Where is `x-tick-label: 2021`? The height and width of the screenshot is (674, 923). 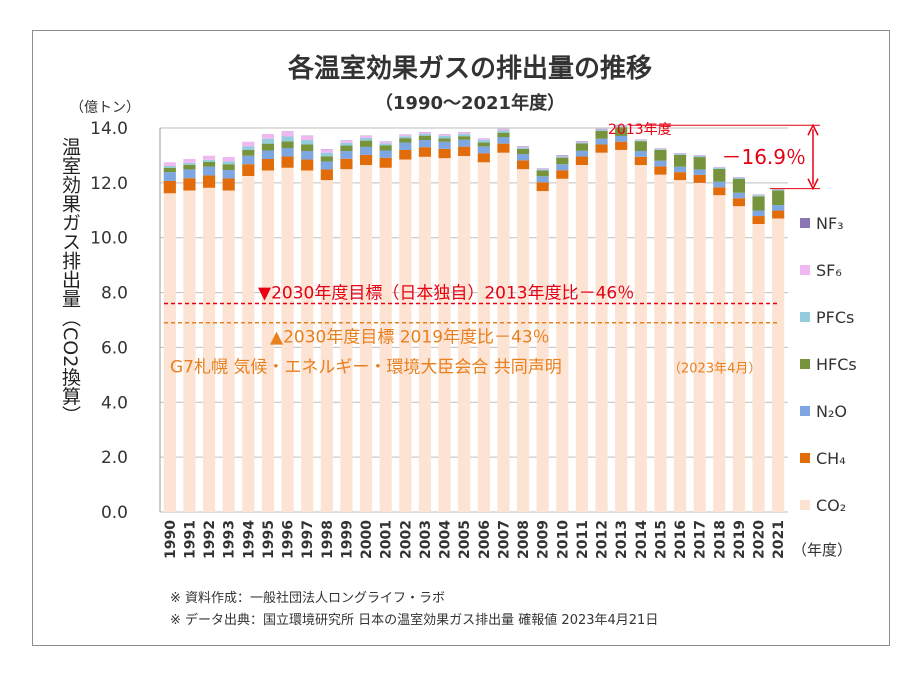
x-tick-label: 2021 is located at coordinates (779, 539).